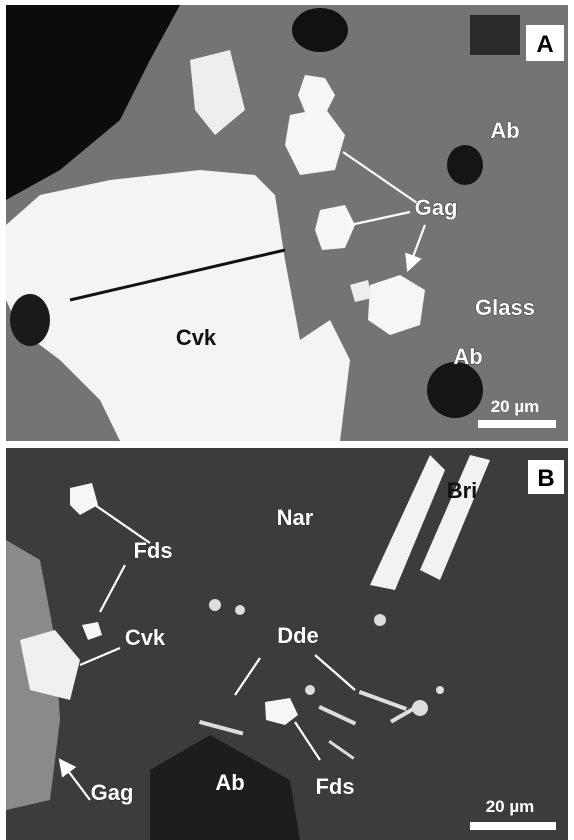  I want to click on arrow, so click(384, 210).